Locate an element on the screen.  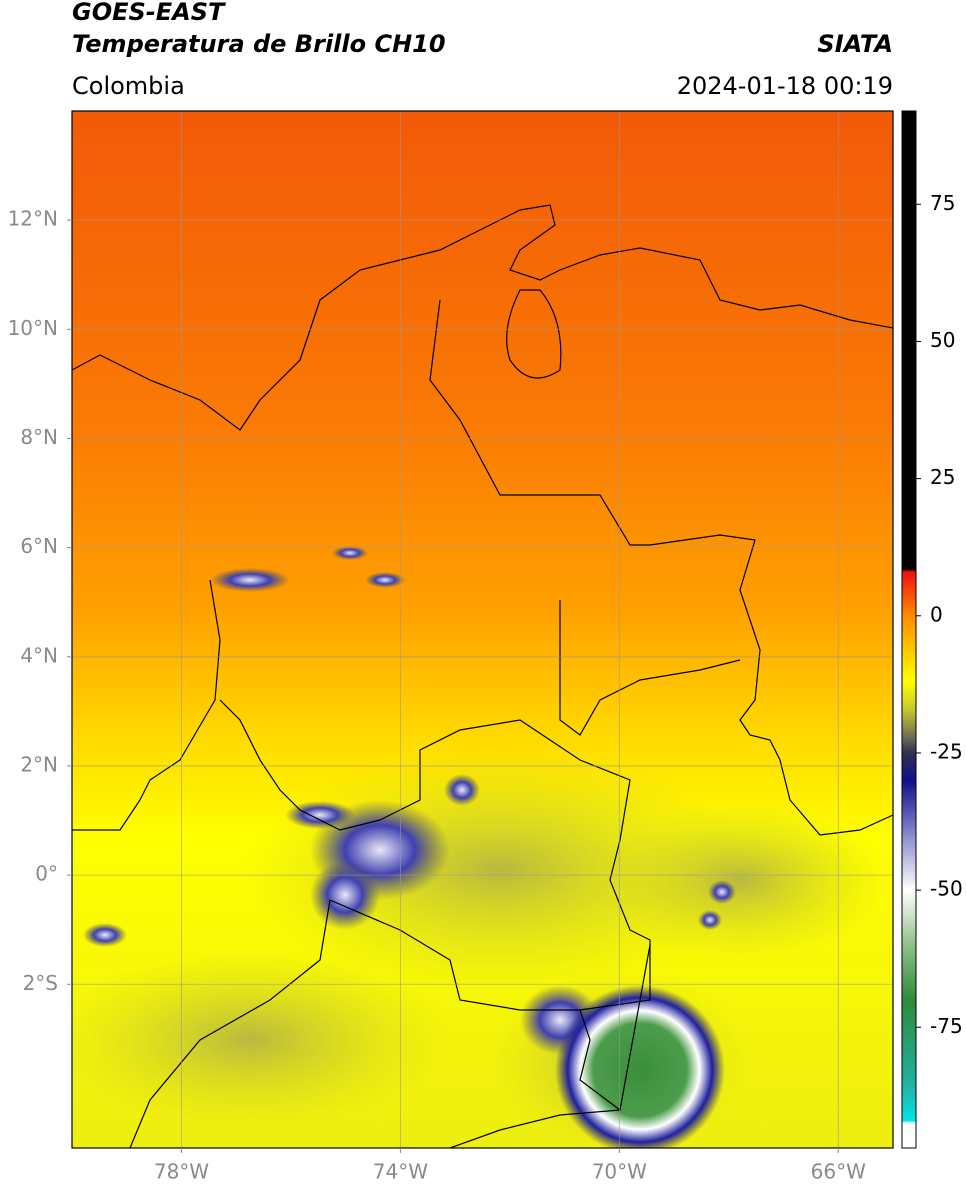
region: Colombia is located at coordinates (128, 86).